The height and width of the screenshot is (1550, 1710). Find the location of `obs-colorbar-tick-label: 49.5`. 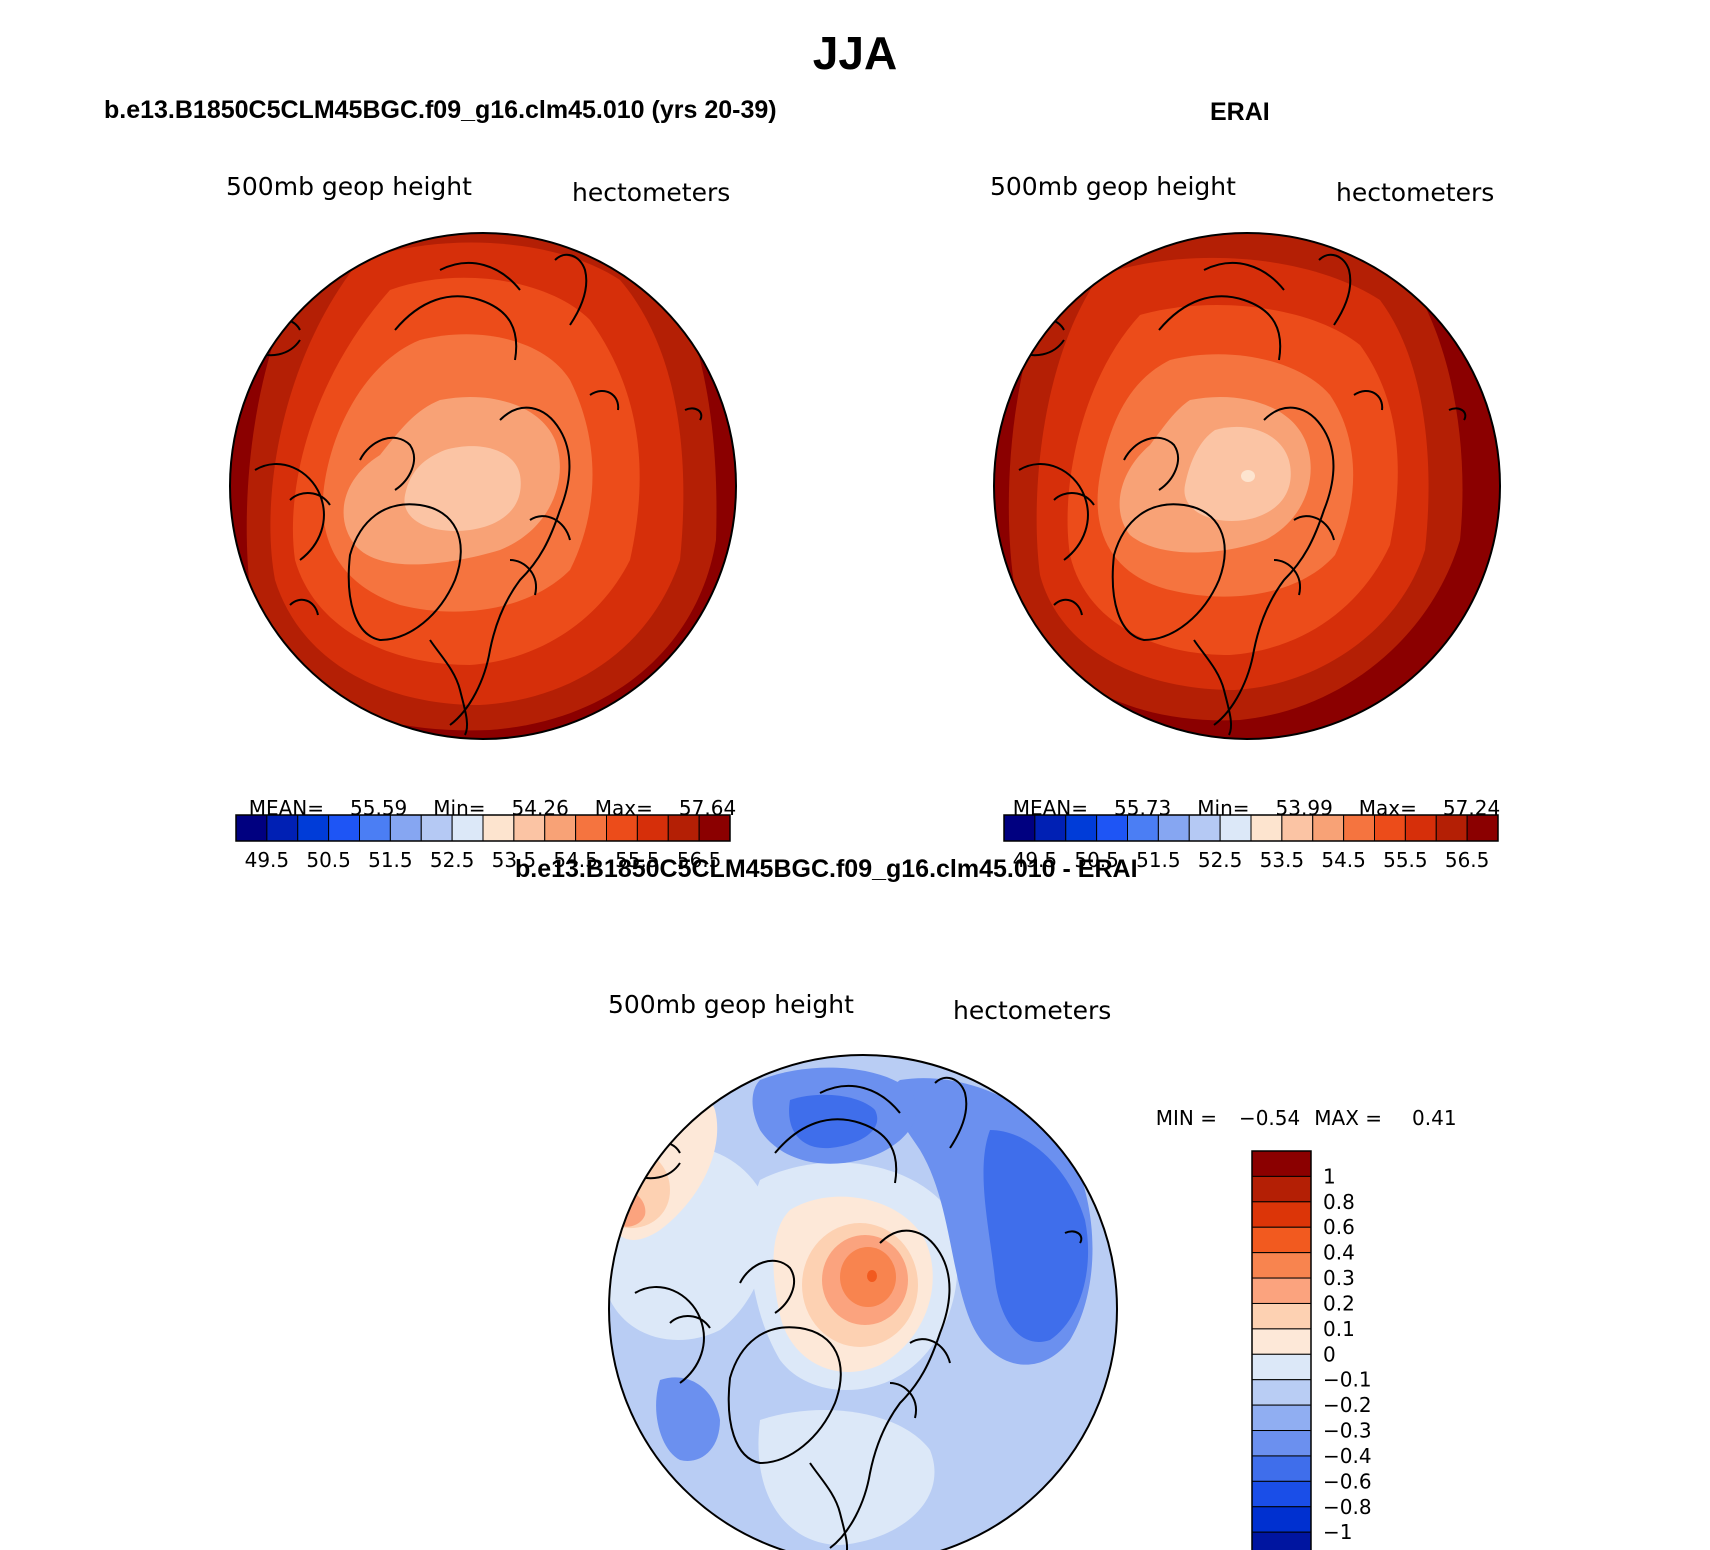

obs-colorbar-tick-label: 49.5 is located at coordinates (1035, 860).